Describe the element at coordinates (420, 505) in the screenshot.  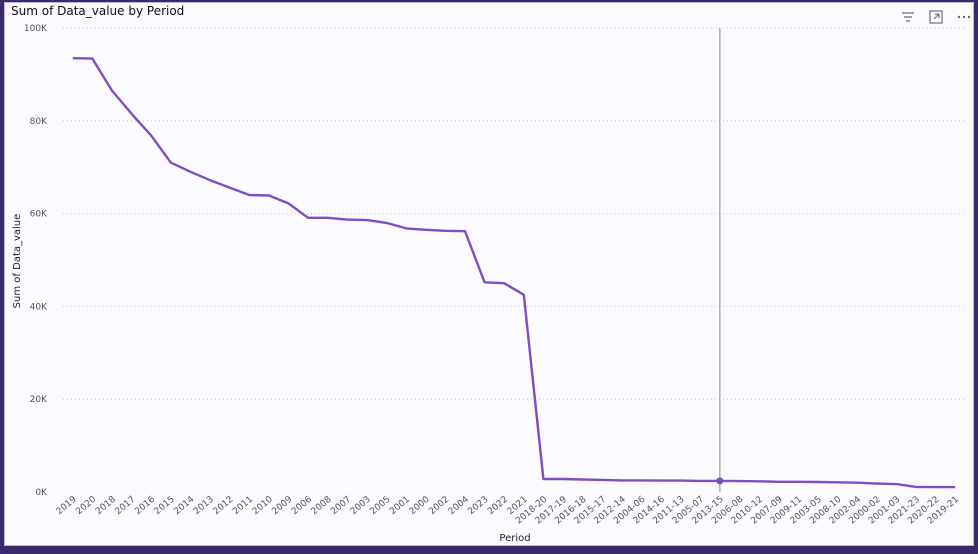
I see `x-tick-label: 2000` at that location.